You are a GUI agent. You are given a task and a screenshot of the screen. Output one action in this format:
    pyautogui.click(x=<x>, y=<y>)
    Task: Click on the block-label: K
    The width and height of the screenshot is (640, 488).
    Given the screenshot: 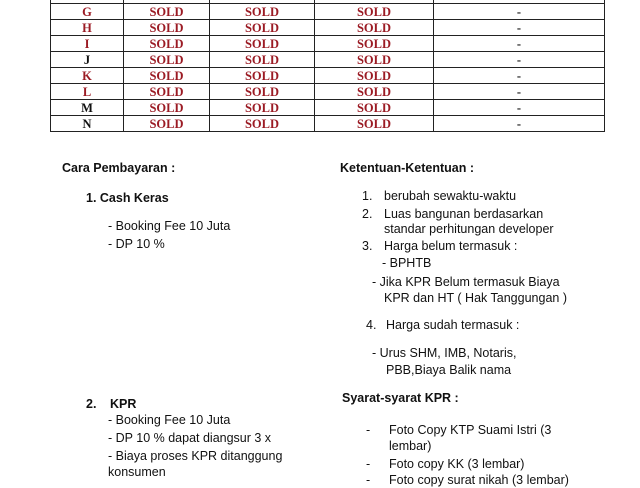 What is the action you would take?
    pyautogui.click(x=87, y=75)
    